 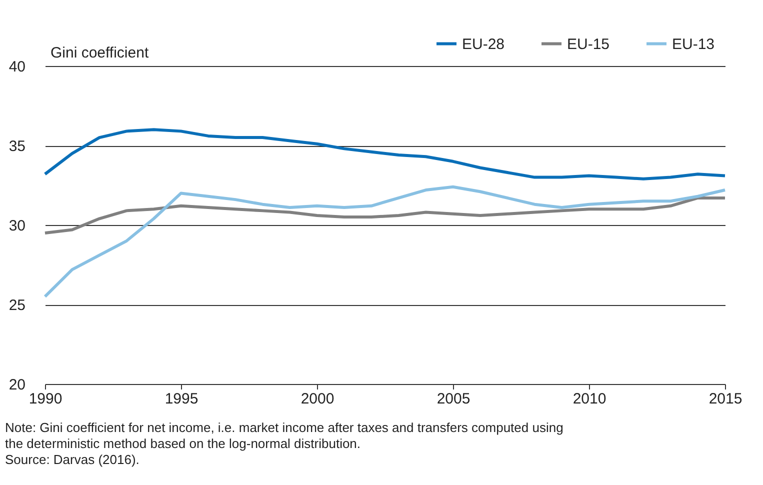 I want to click on y-tick-label: 40, so click(x=17, y=67).